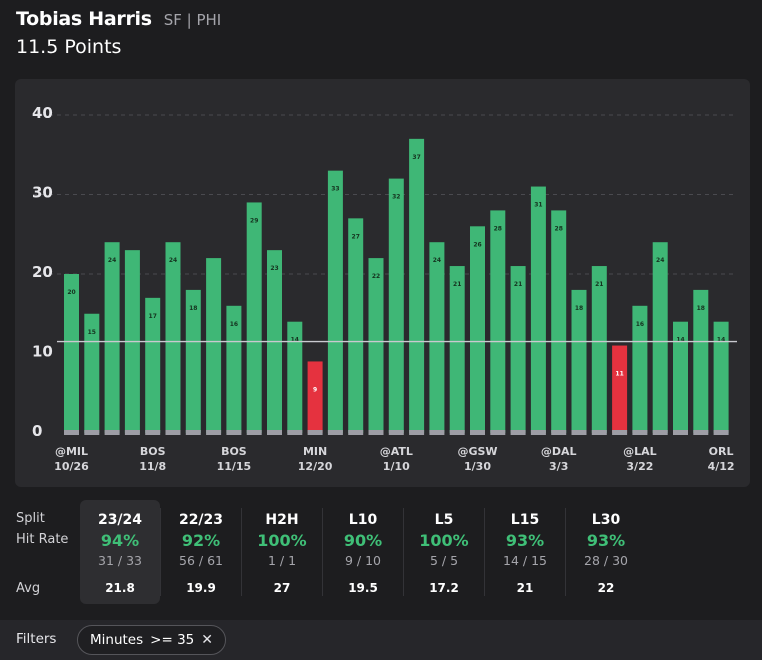  I want to click on split-column-l5: L5 100% 5 / 5 17.2, so click(444, 552).